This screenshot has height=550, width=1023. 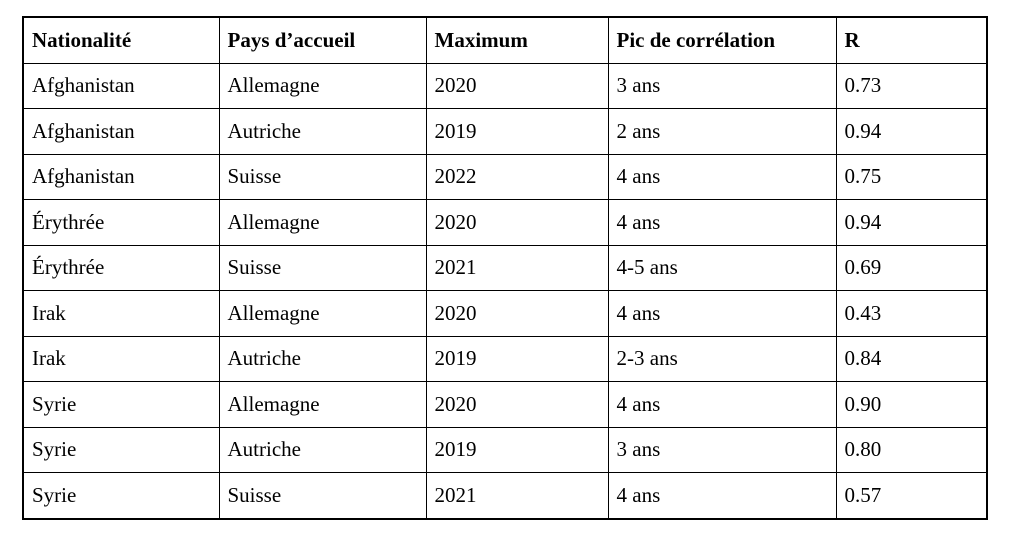 I want to click on column-header-maximum: Maximum, so click(x=517, y=40).